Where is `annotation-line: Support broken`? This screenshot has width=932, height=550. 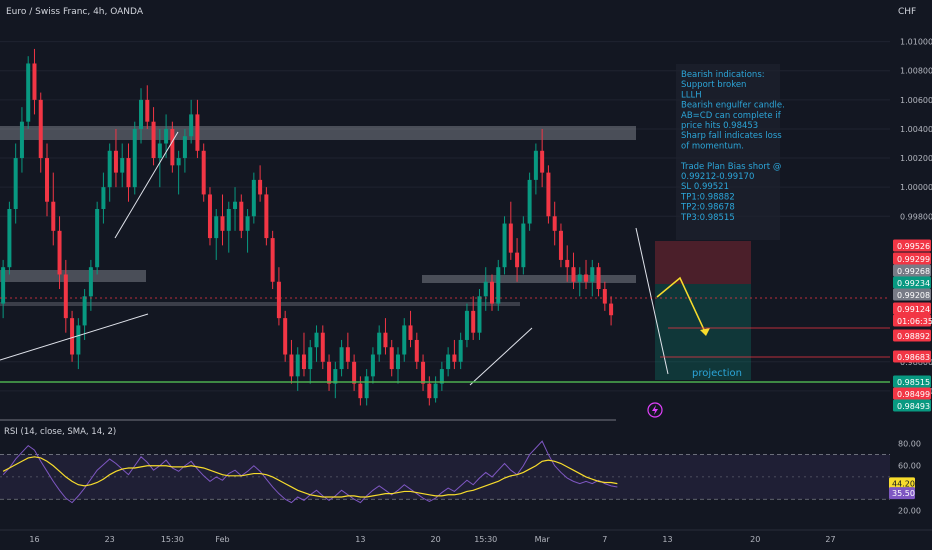 annotation-line: Support broken is located at coordinates (713, 85).